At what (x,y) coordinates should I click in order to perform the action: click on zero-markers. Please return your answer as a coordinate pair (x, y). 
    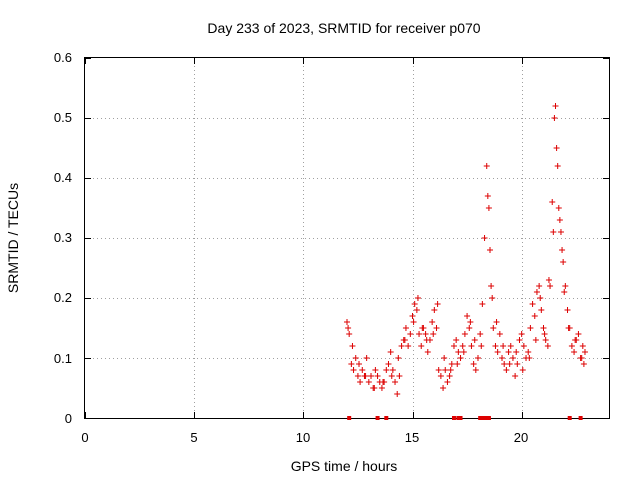
    Looking at the image, I should click on (465, 418).